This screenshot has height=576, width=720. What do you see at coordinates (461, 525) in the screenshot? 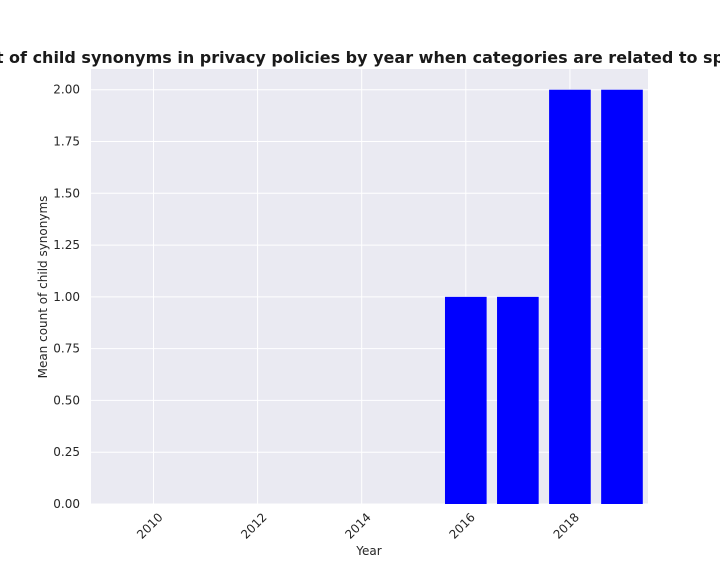
I see `x-tick-label: 2016` at bounding box center [461, 525].